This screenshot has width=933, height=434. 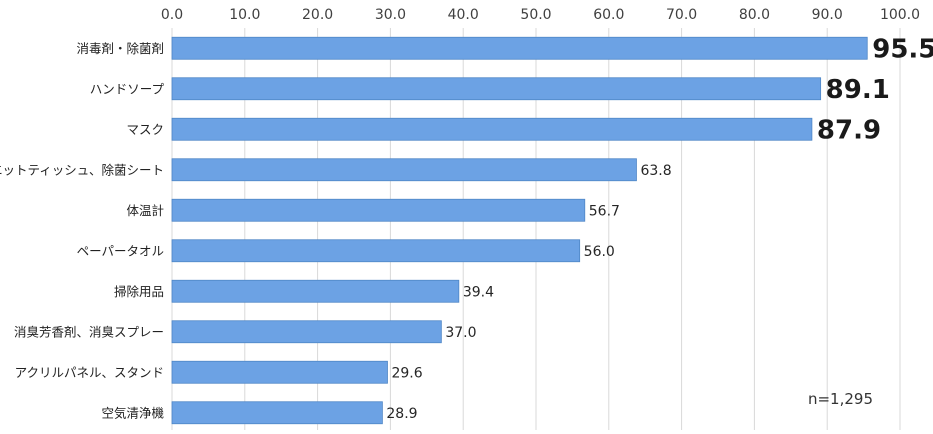 I want to click on x-tick-label: 20.0, so click(x=317, y=15).